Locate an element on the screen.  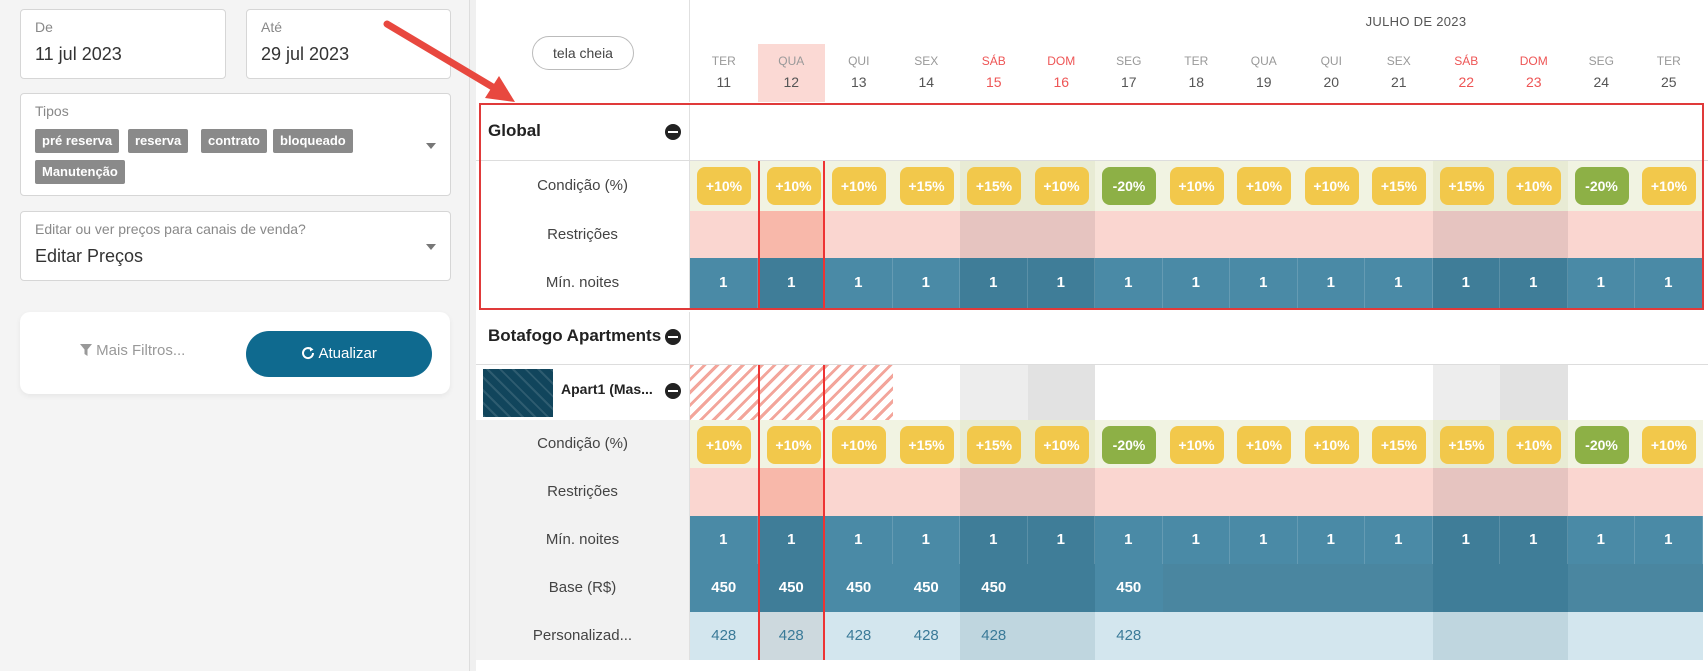
type-tag: bloqueado is located at coordinates (313, 141).